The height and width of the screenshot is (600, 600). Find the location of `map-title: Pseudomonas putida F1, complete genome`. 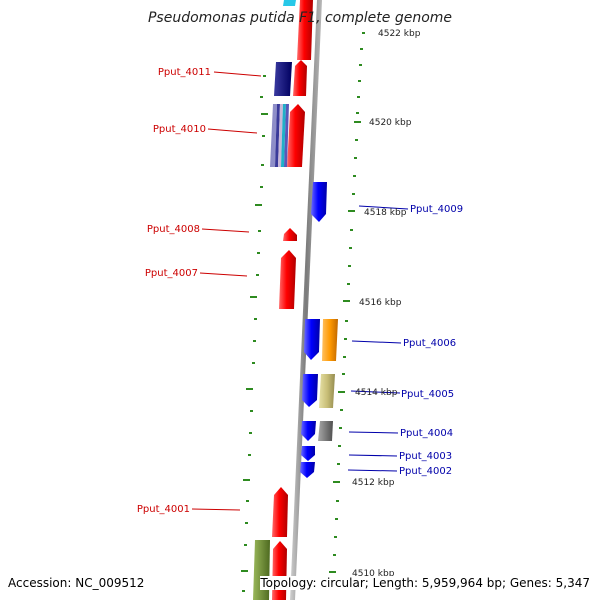

map-title: Pseudomonas putida F1, complete genome is located at coordinates (300, 18).